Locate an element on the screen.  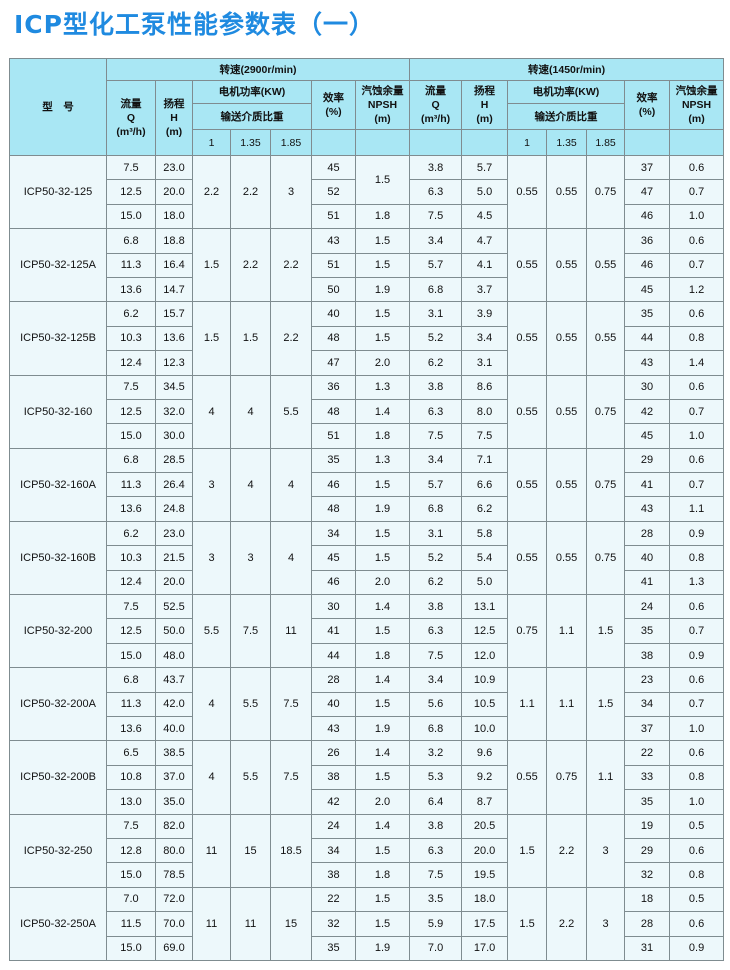
head-low-cell: 9.6 is located at coordinates (485, 753).